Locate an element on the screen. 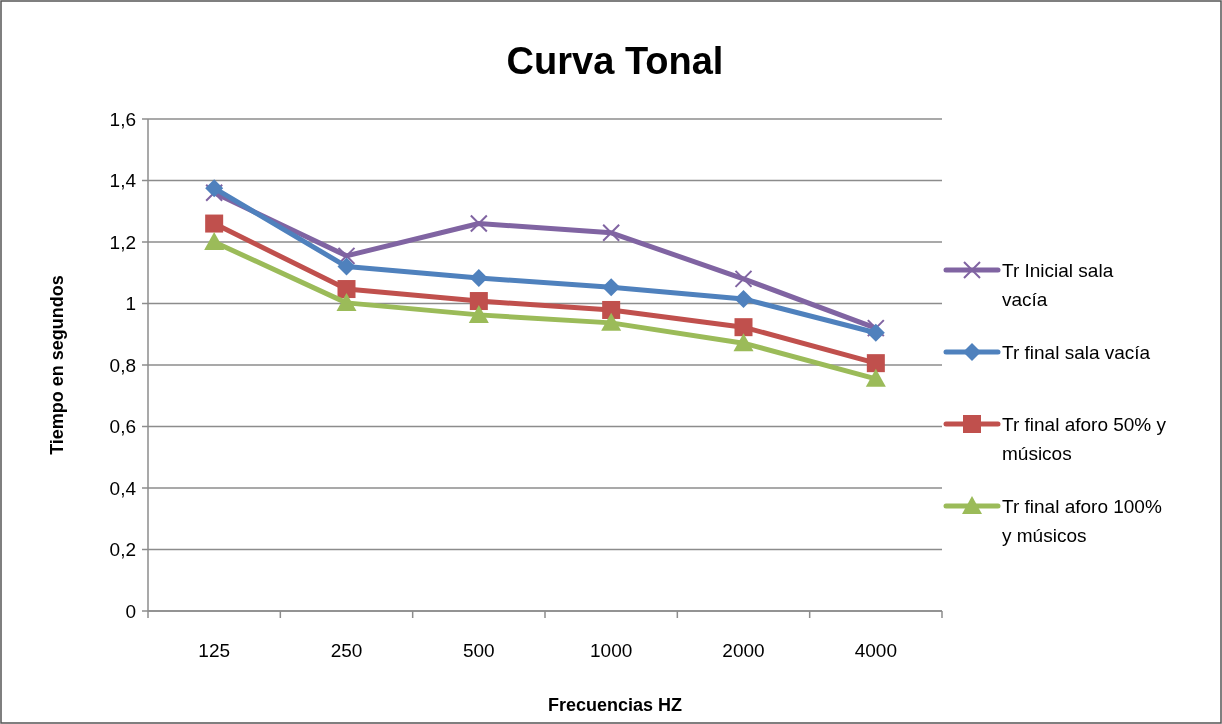 The image size is (1222, 724). y-tick-label: 0 is located at coordinates (130, 611).